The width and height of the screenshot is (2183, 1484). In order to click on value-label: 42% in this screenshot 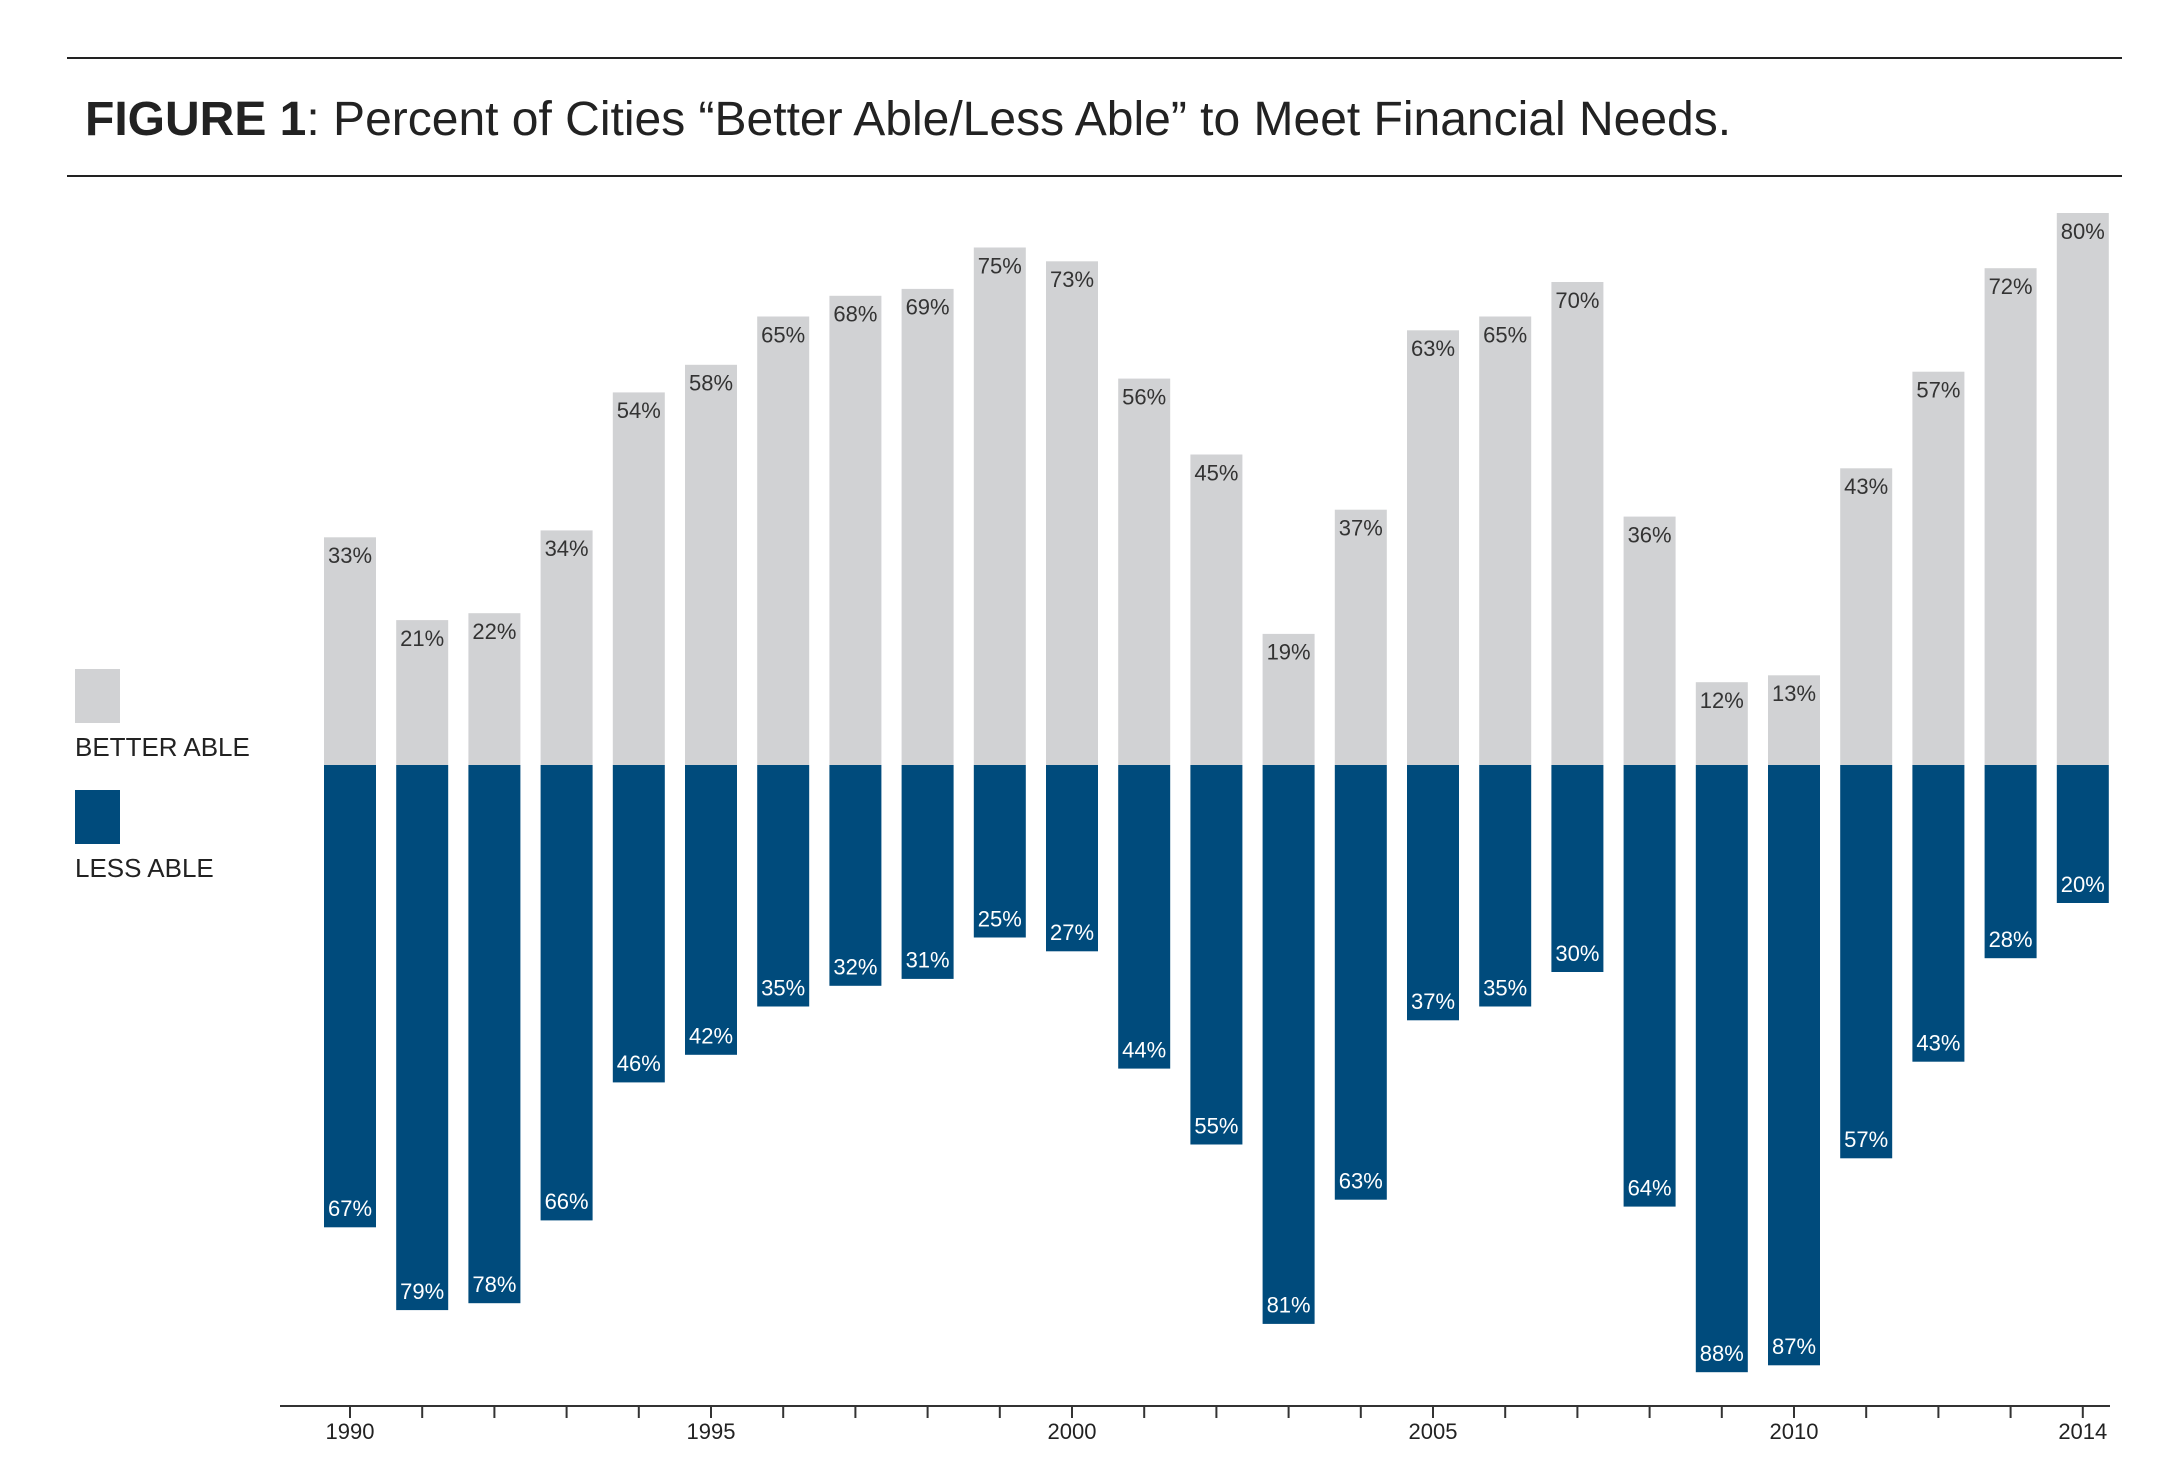, I will do `click(711, 1036)`.